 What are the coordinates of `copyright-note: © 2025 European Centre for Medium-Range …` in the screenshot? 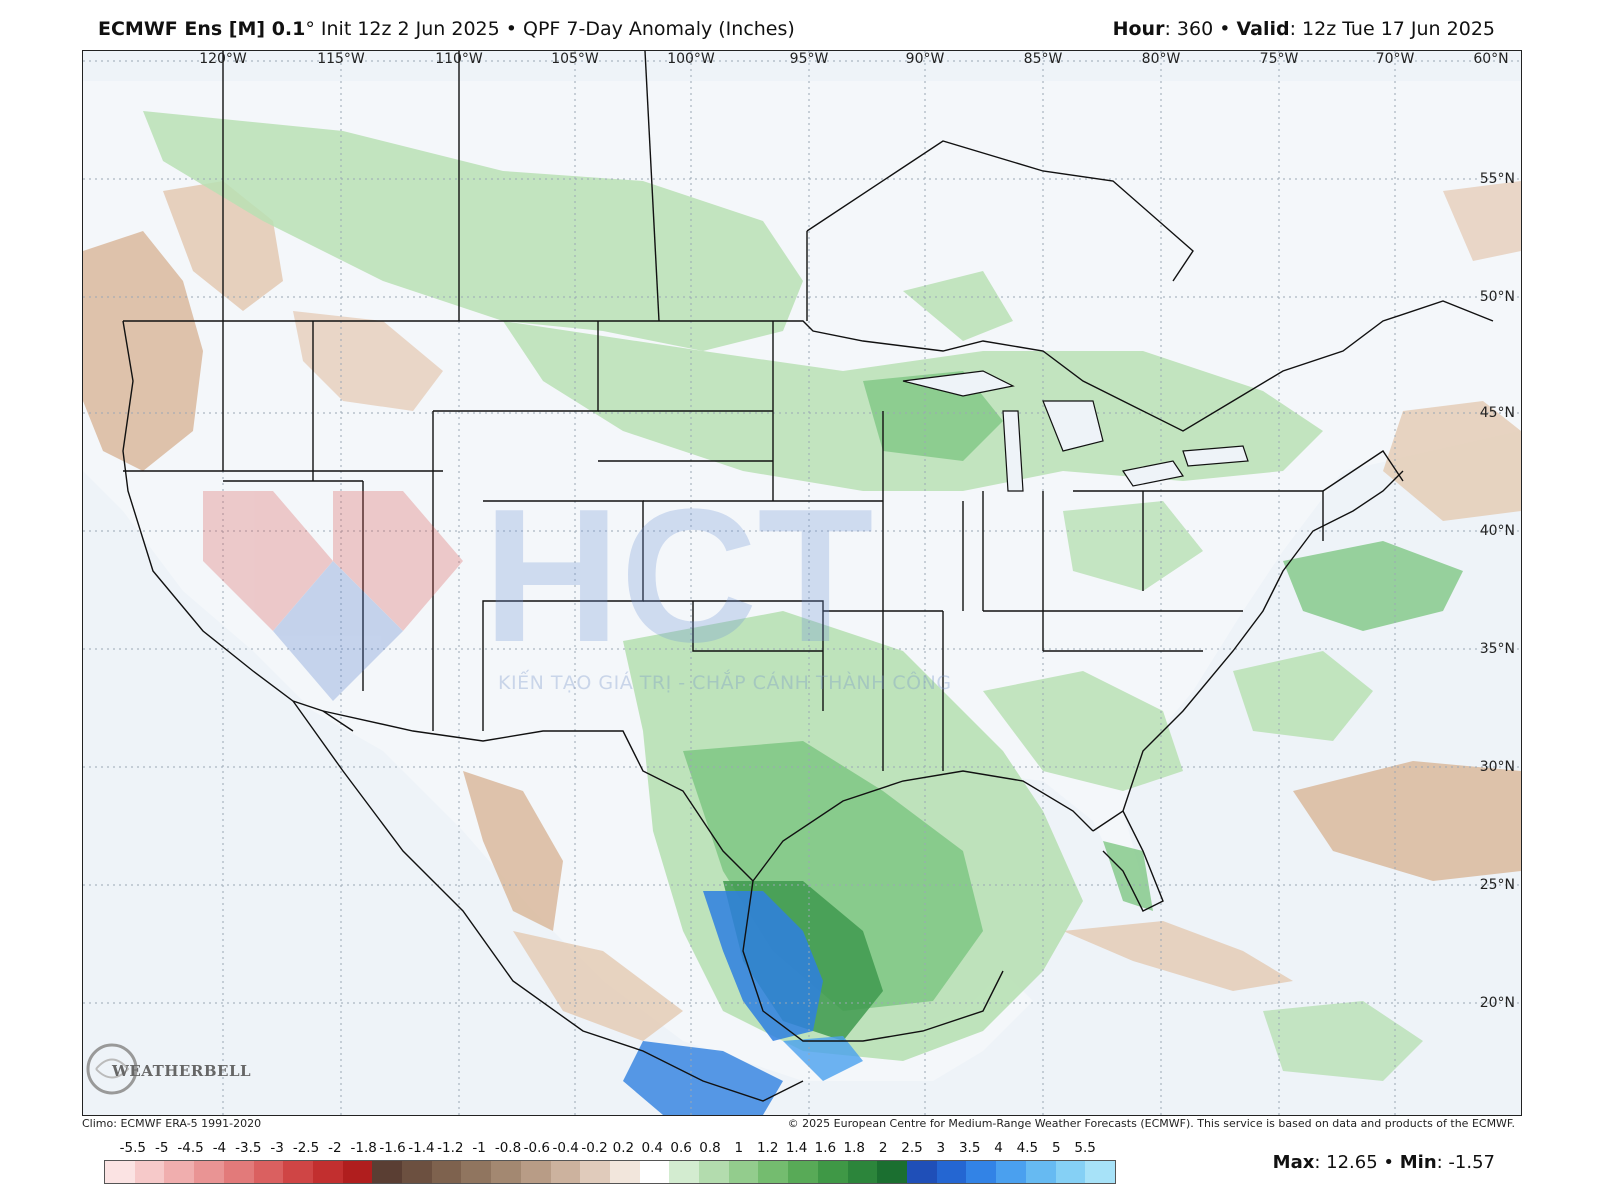 It's located at (1151, 1123).